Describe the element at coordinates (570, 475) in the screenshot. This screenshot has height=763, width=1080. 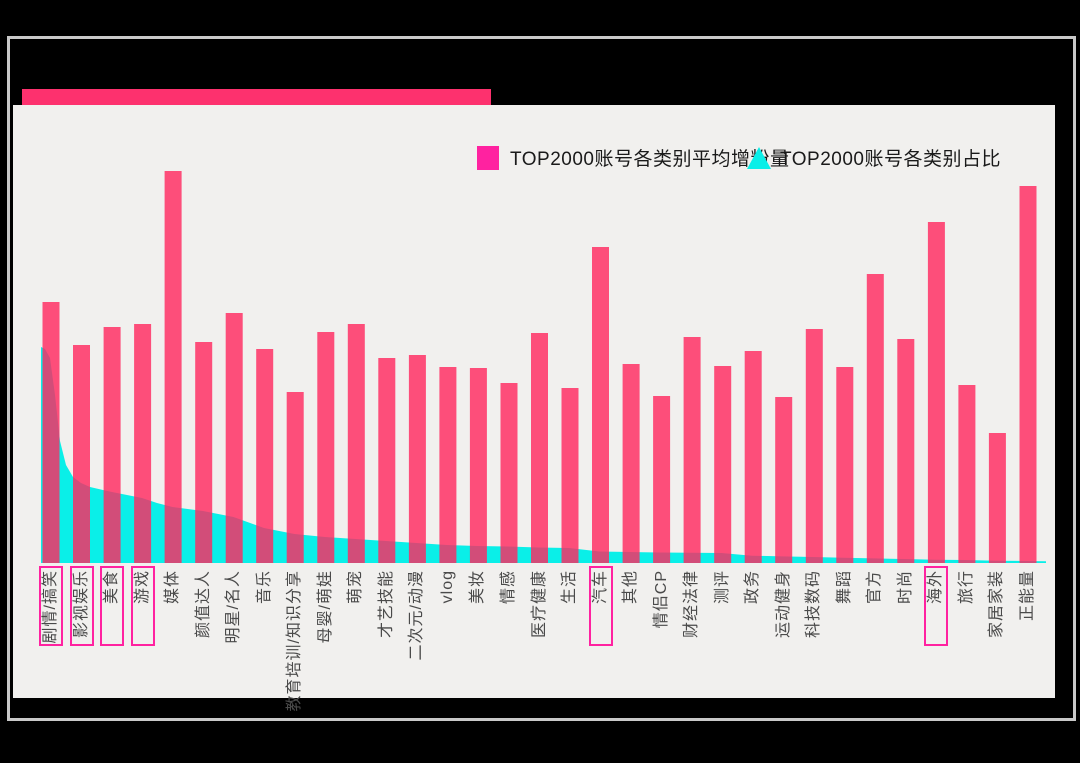
I see `bar-生活` at that location.